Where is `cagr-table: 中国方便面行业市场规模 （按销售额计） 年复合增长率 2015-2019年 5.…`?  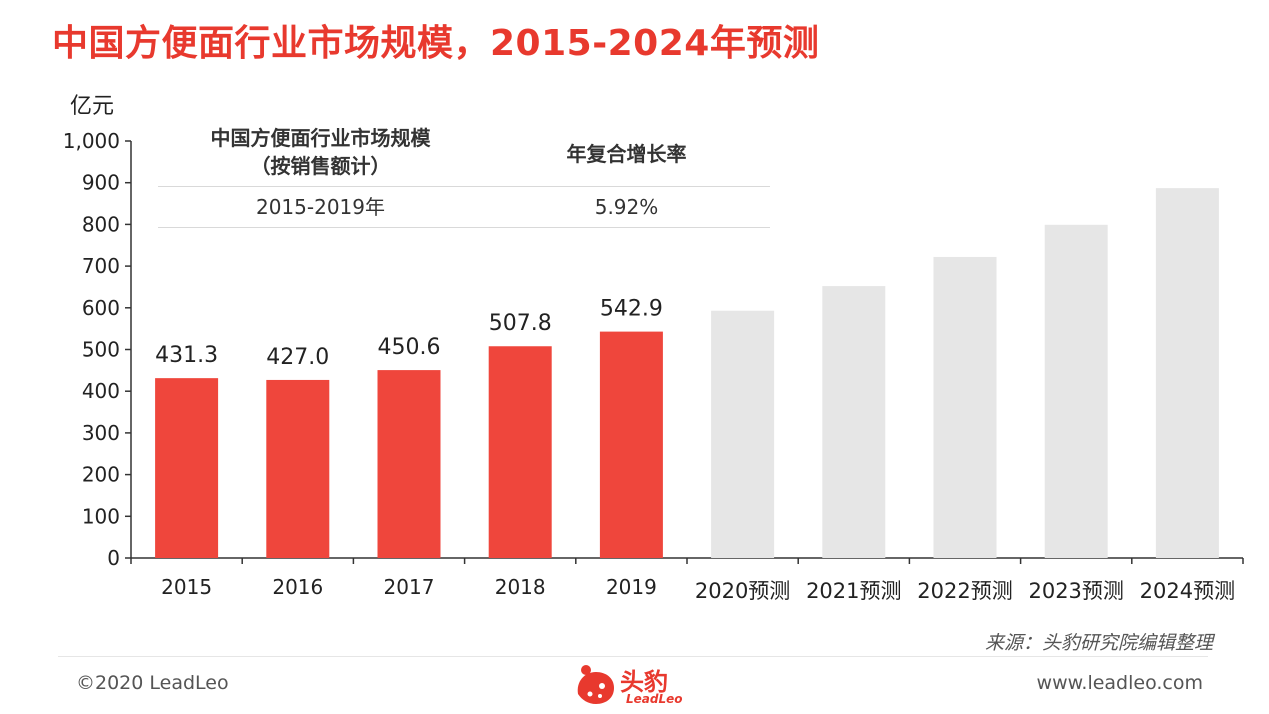 cagr-table: 中国方便面行业市场规模 （按销售额计） 年复合增长率 2015-2019年 5.… is located at coordinates (464, 175).